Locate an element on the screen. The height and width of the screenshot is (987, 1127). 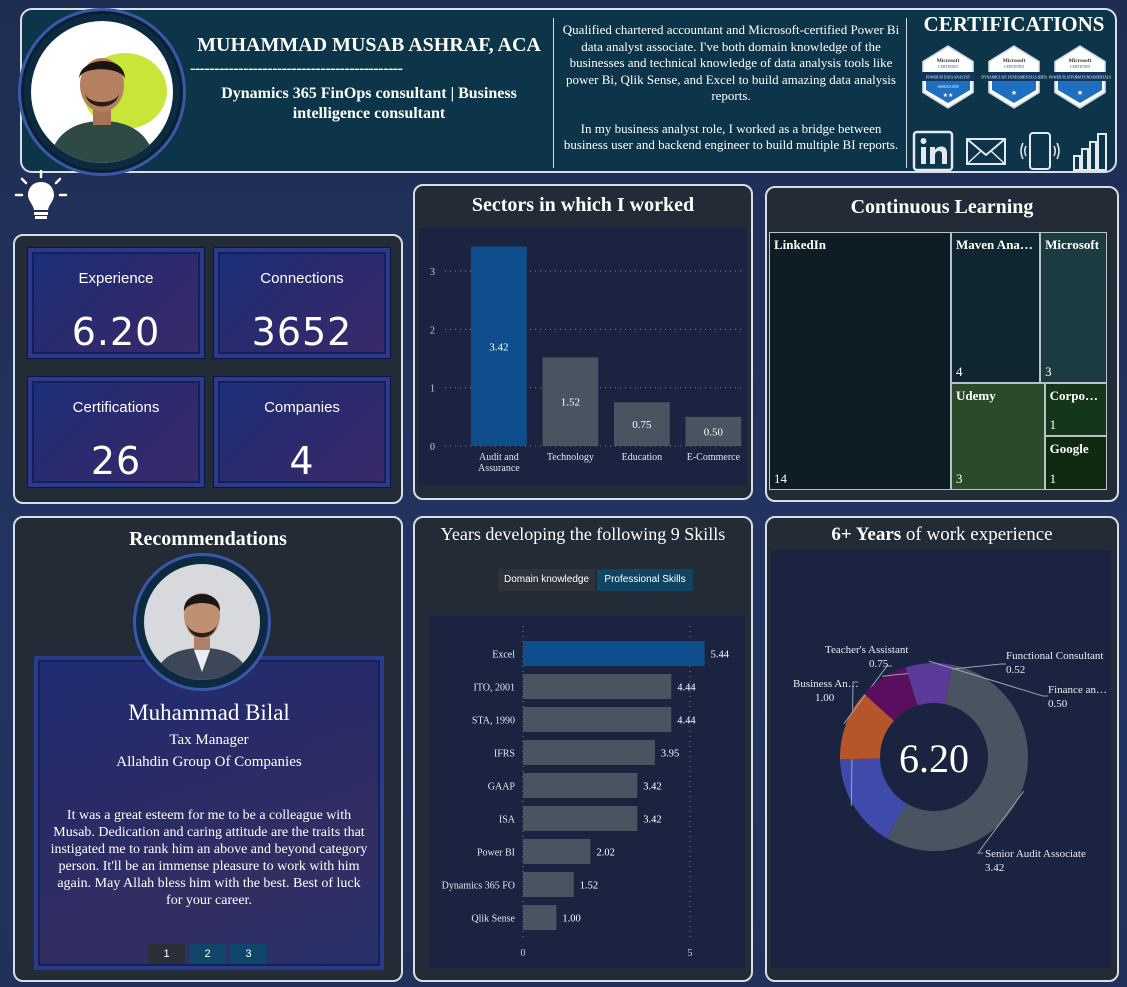
data-label: 2.02 is located at coordinates (605, 853).